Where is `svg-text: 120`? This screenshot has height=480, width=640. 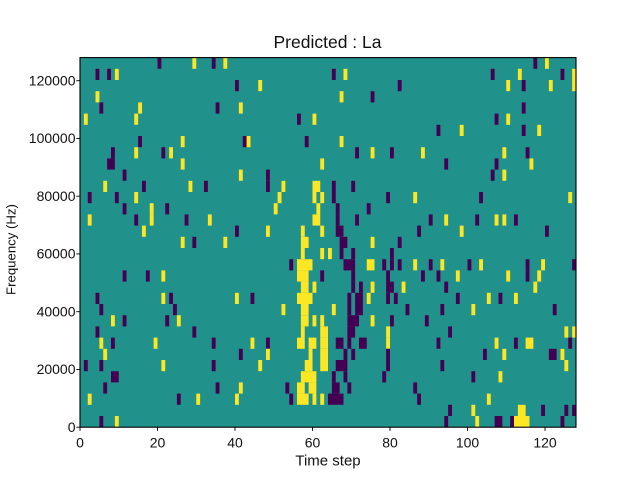 svg-text: 120 is located at coordinates (545, 443).